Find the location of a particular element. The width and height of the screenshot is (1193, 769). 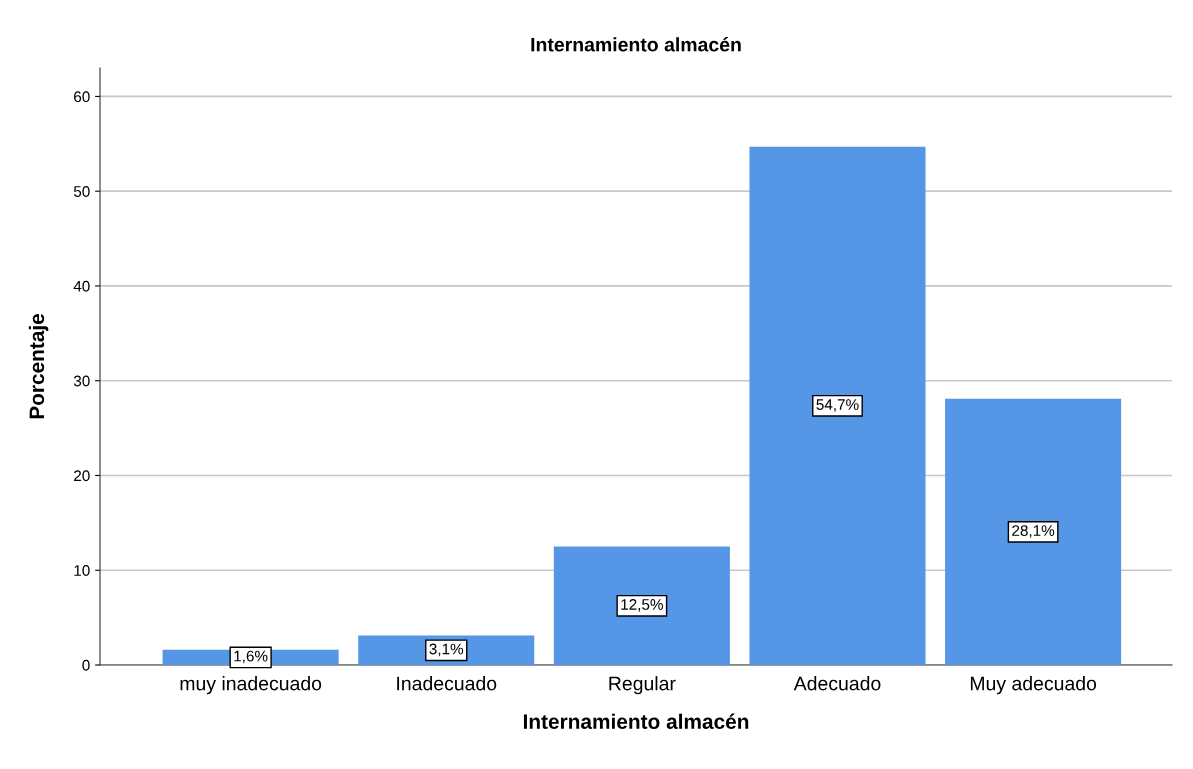

data-label: 54,7% is located at coordinates (837, 405).